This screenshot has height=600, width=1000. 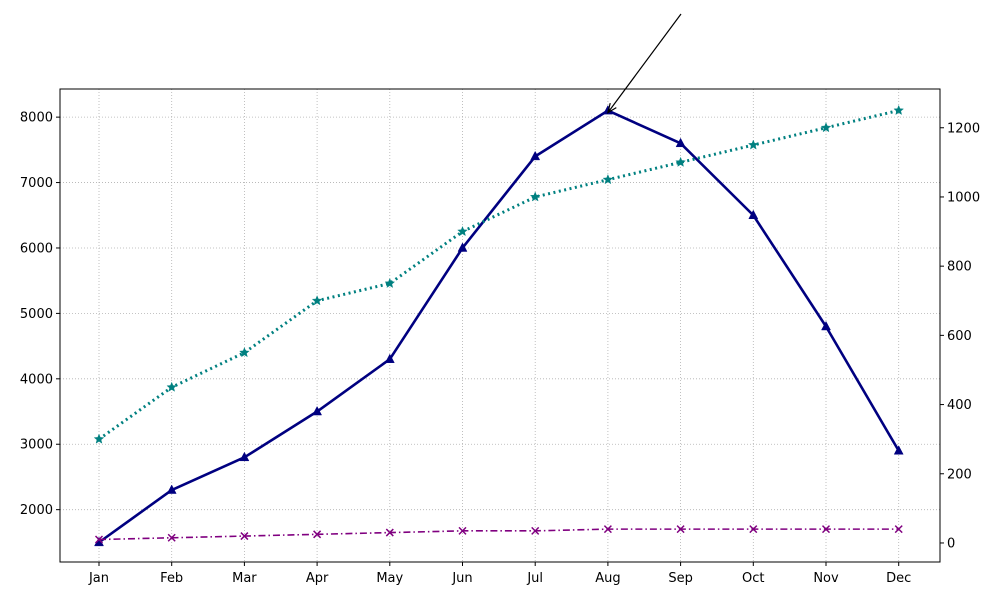 What do you see at coordinates (317, 578) in the screenshot?
I see `x-tick-label: Apr` at bounding box center [317, 578].